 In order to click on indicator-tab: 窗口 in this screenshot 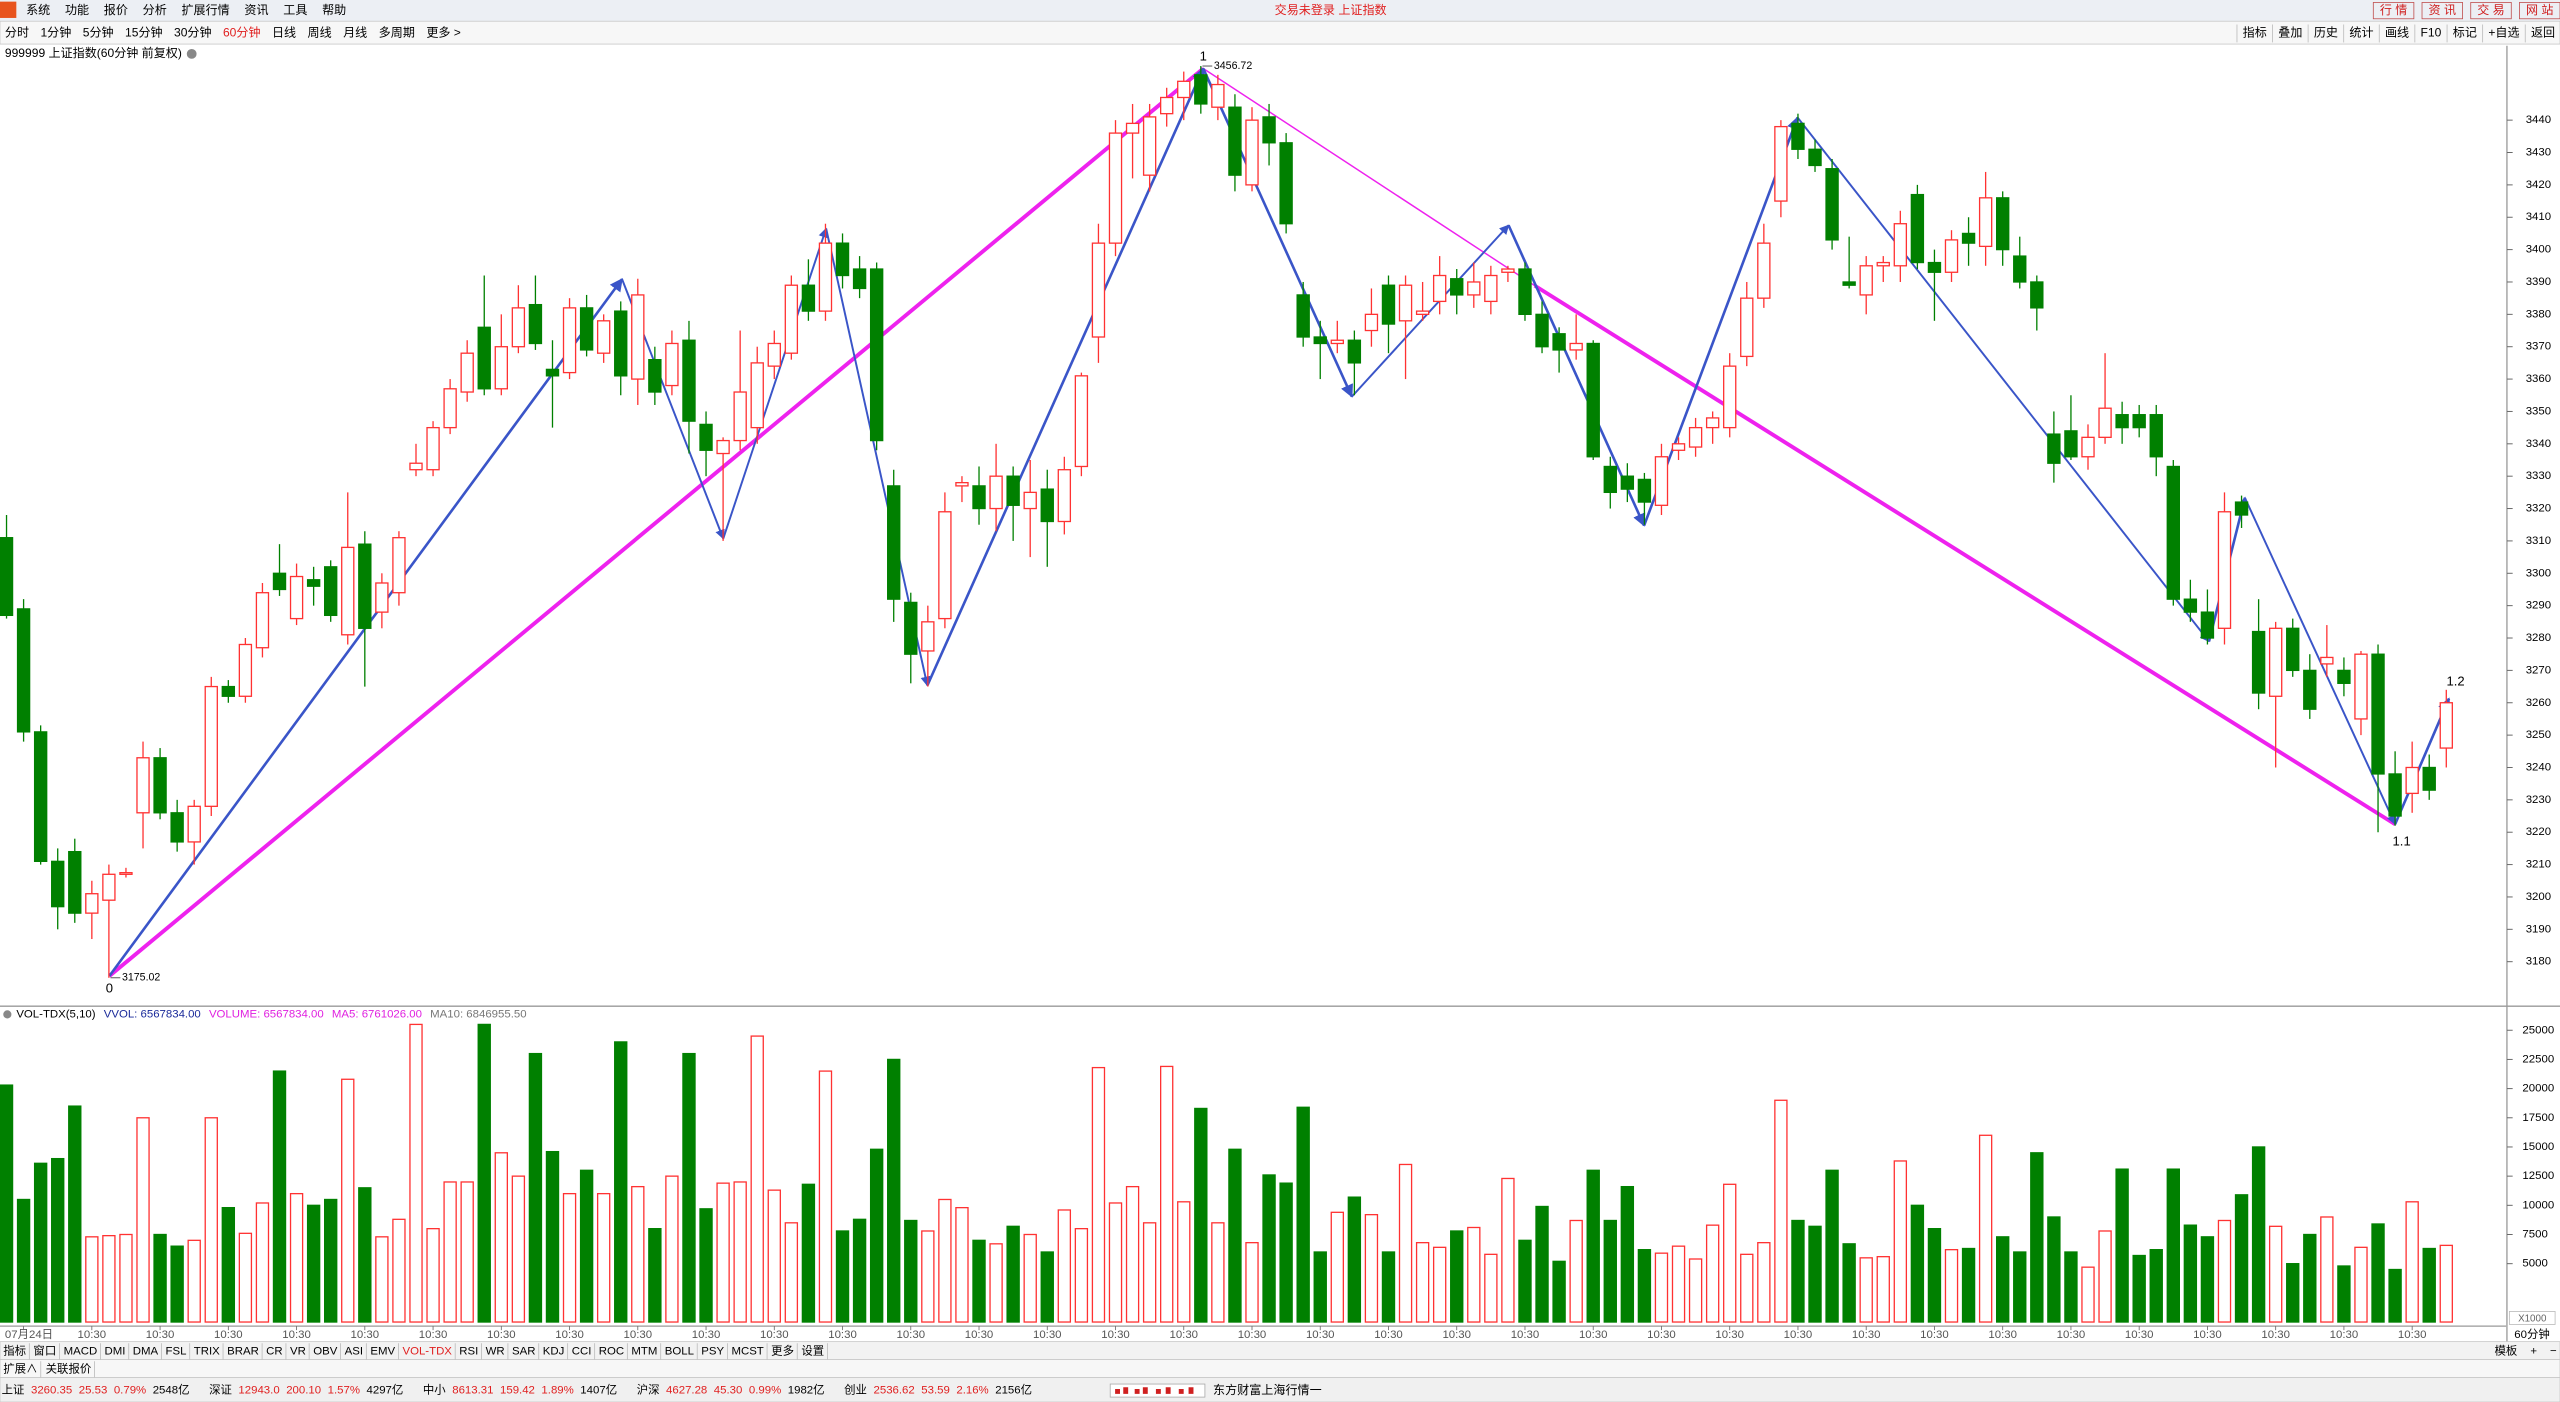, I will do `click(44, 1350)`.